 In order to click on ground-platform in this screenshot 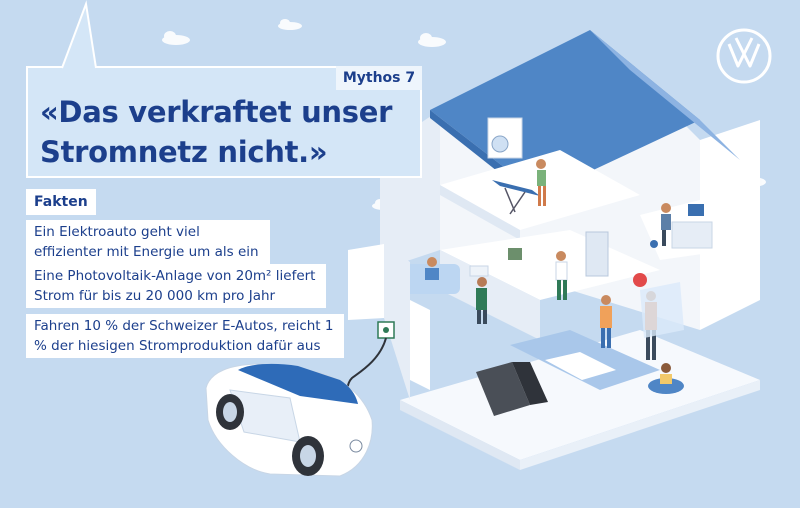, I will do `click(580, 400)`.